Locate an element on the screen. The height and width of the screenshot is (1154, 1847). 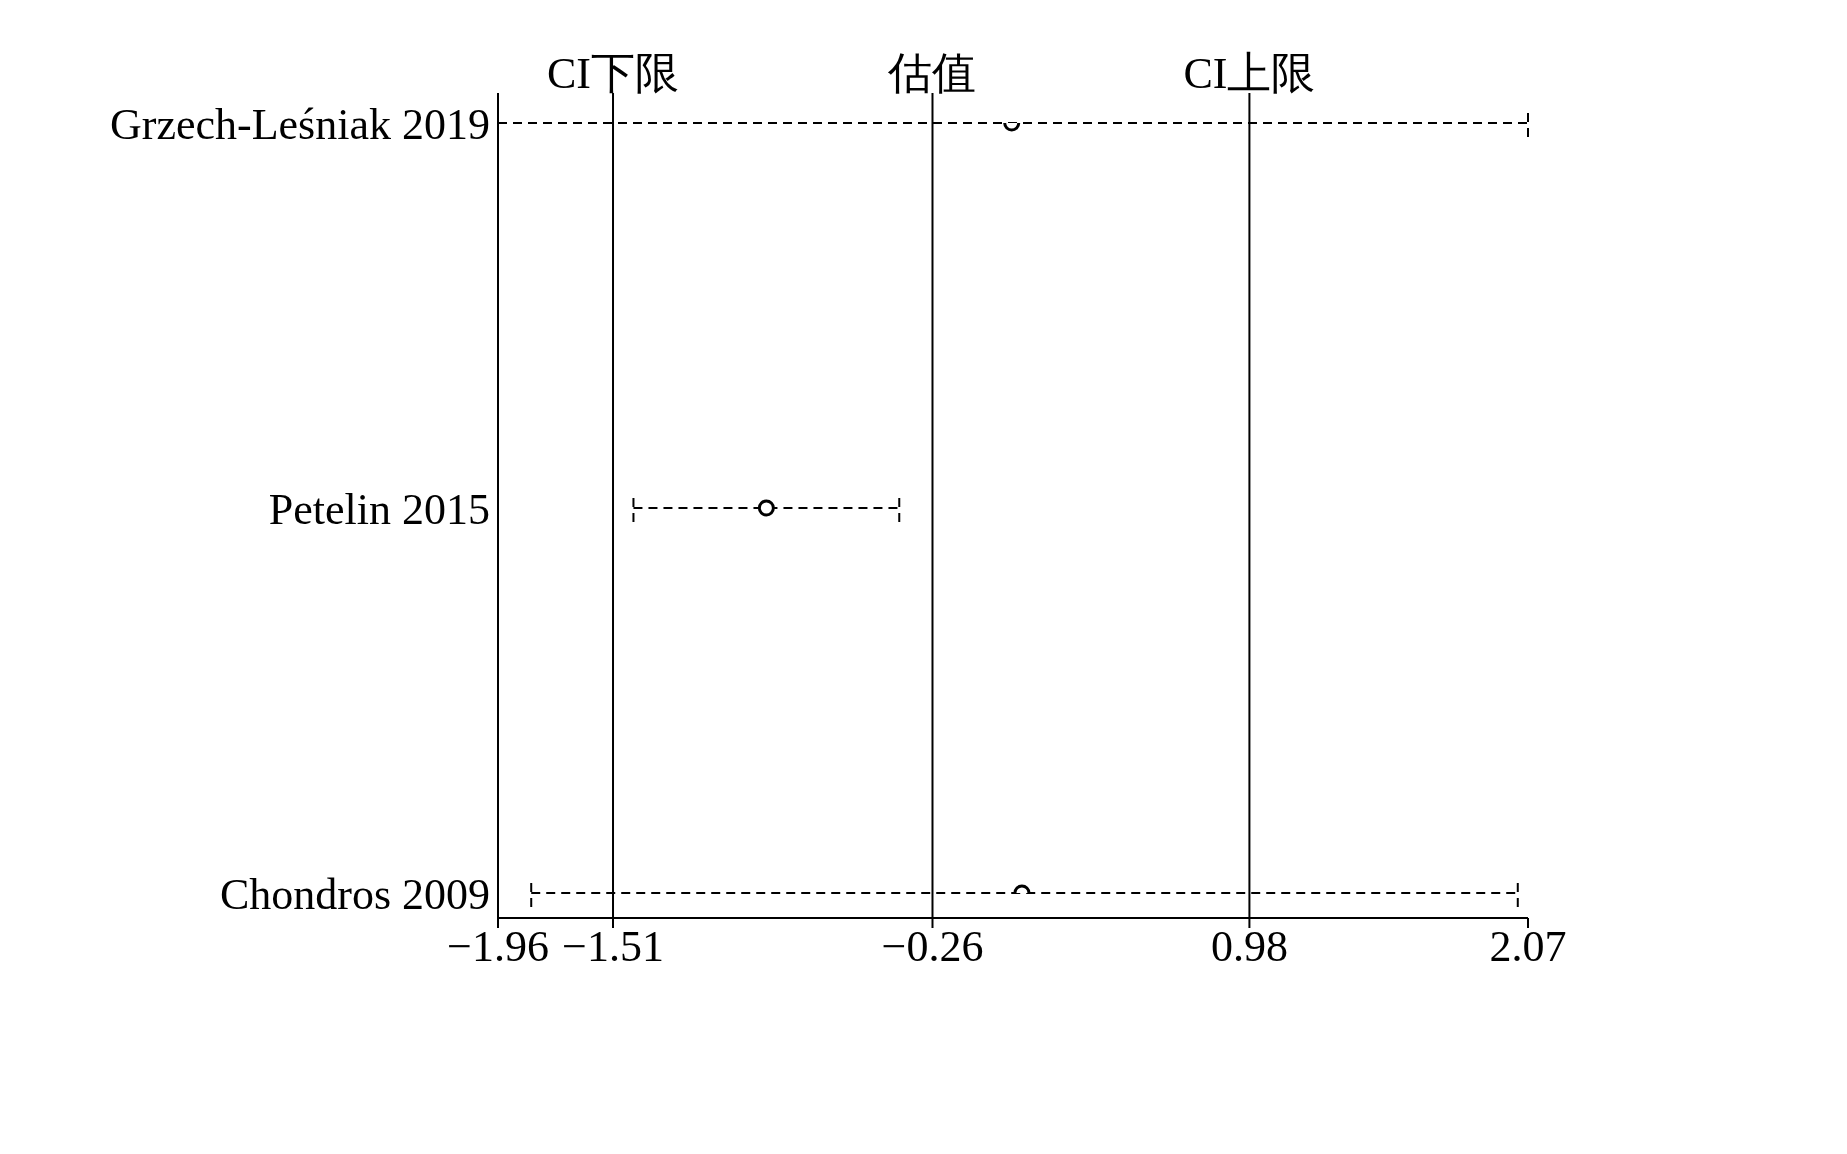
x-tick-label: −1.96 is located at coordinates (498, 947).